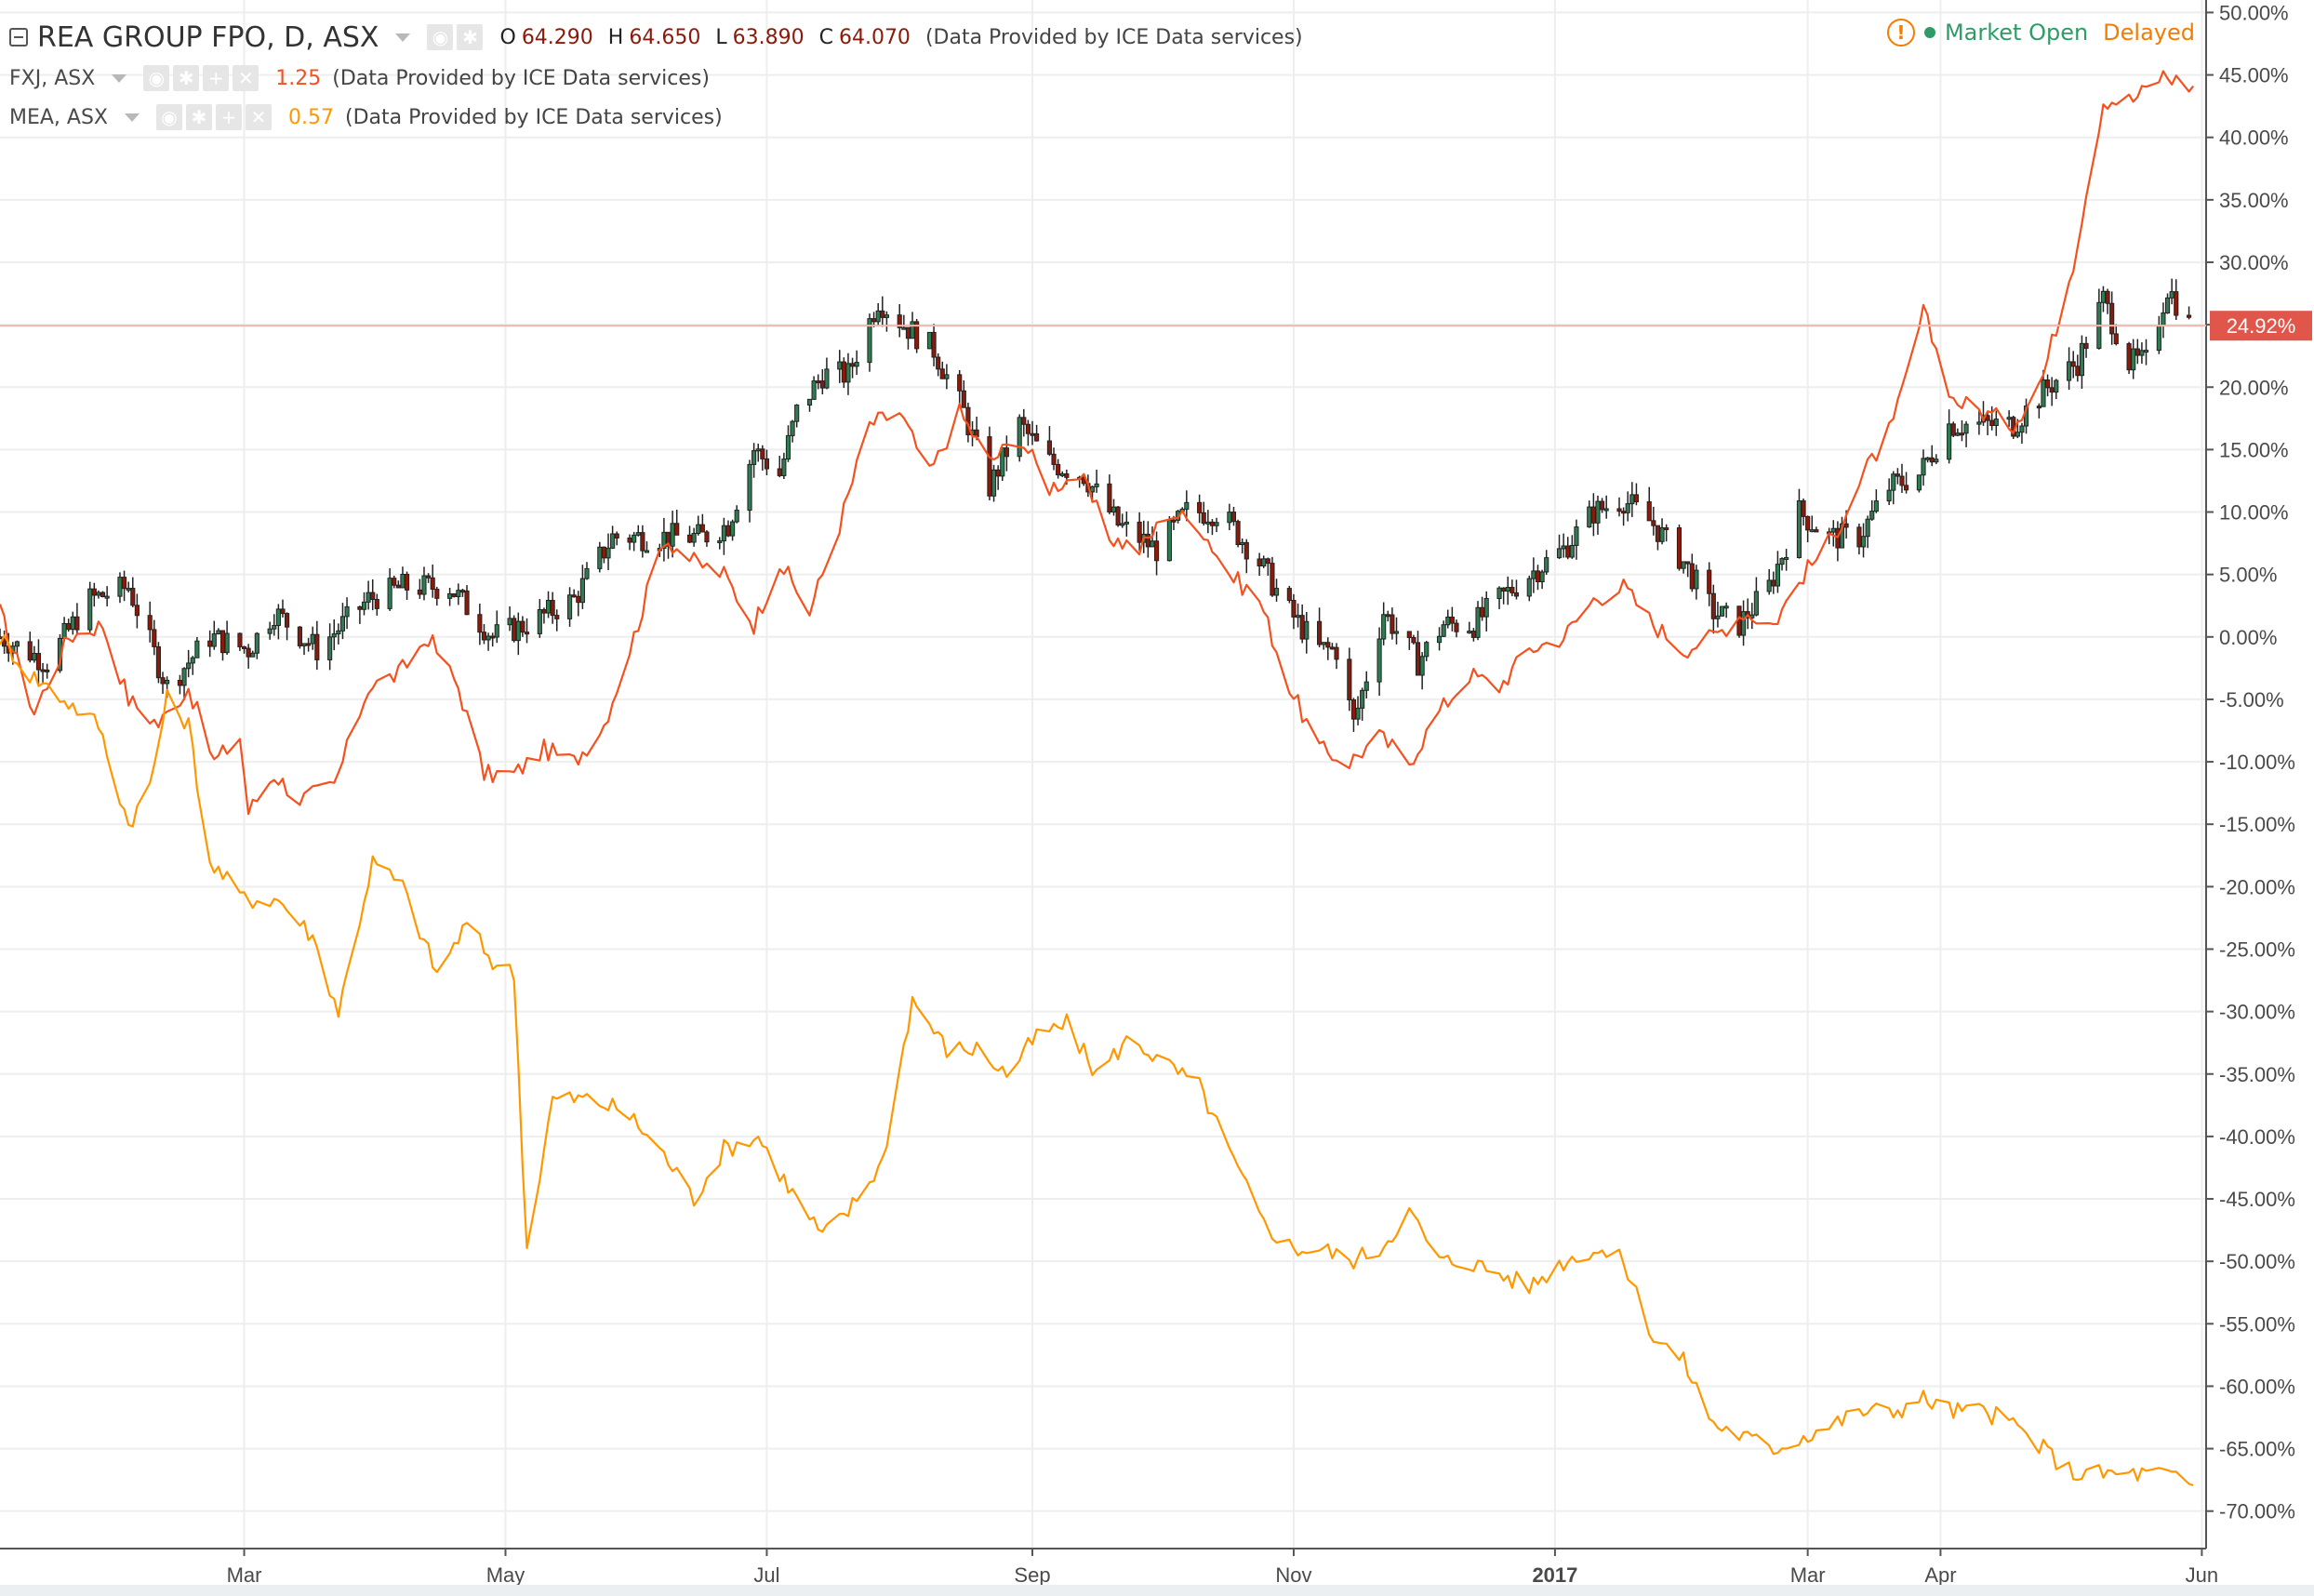 This screenshot has height=1596, width=2314. Describe the element at coordinates (2257, 1387) in the screenshot. I see `y-tick-label: -60.00%` at that location.